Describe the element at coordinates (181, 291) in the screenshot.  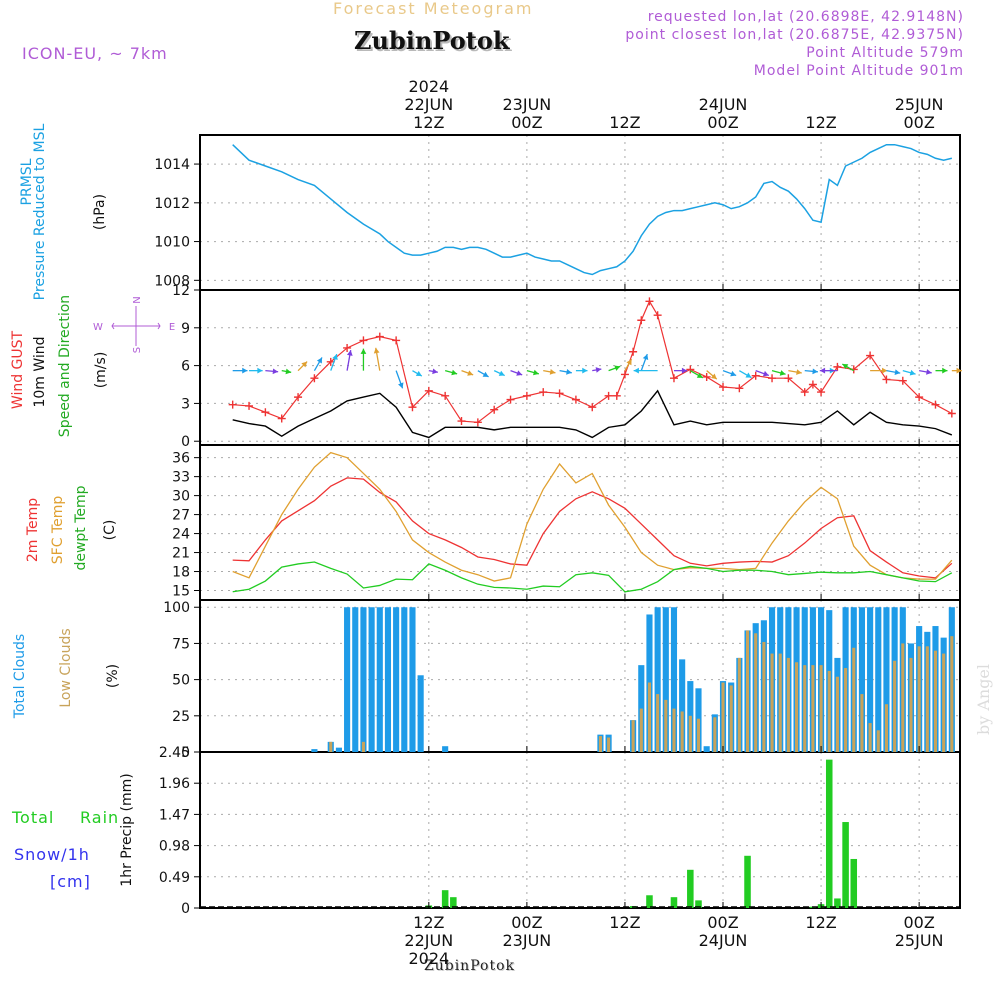
I see `y-tick-label: 12` at that location.